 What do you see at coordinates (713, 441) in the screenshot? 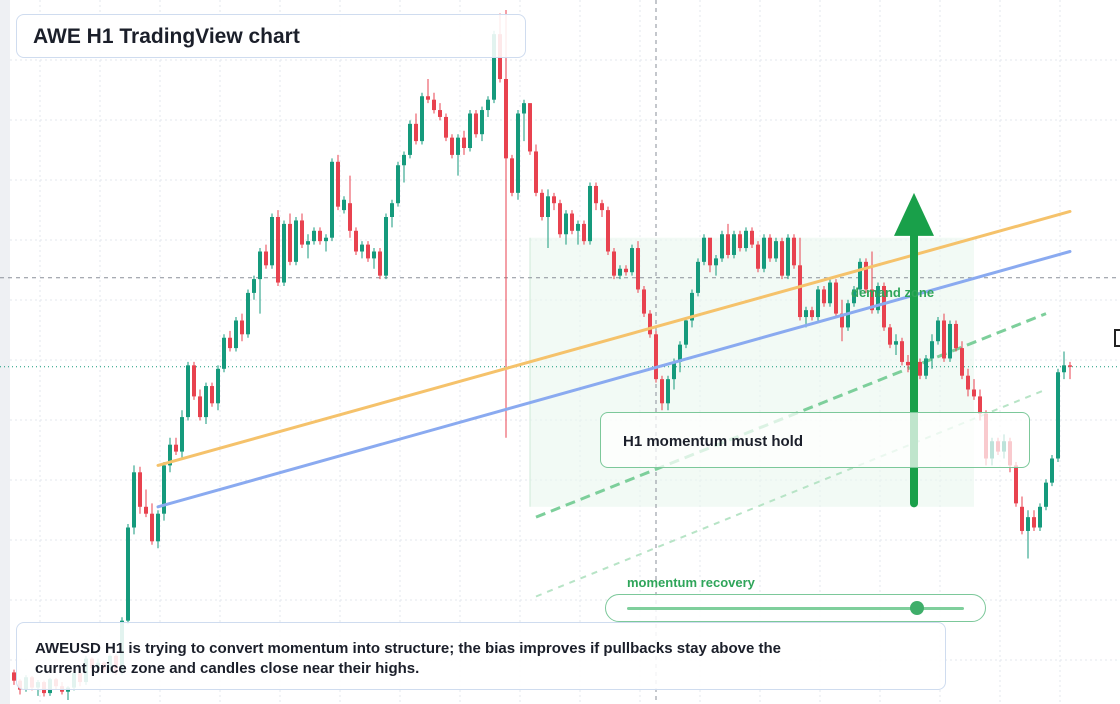
I see `momentum-hold-label: H1 momentum must hold` at bounding box center [713, 441].